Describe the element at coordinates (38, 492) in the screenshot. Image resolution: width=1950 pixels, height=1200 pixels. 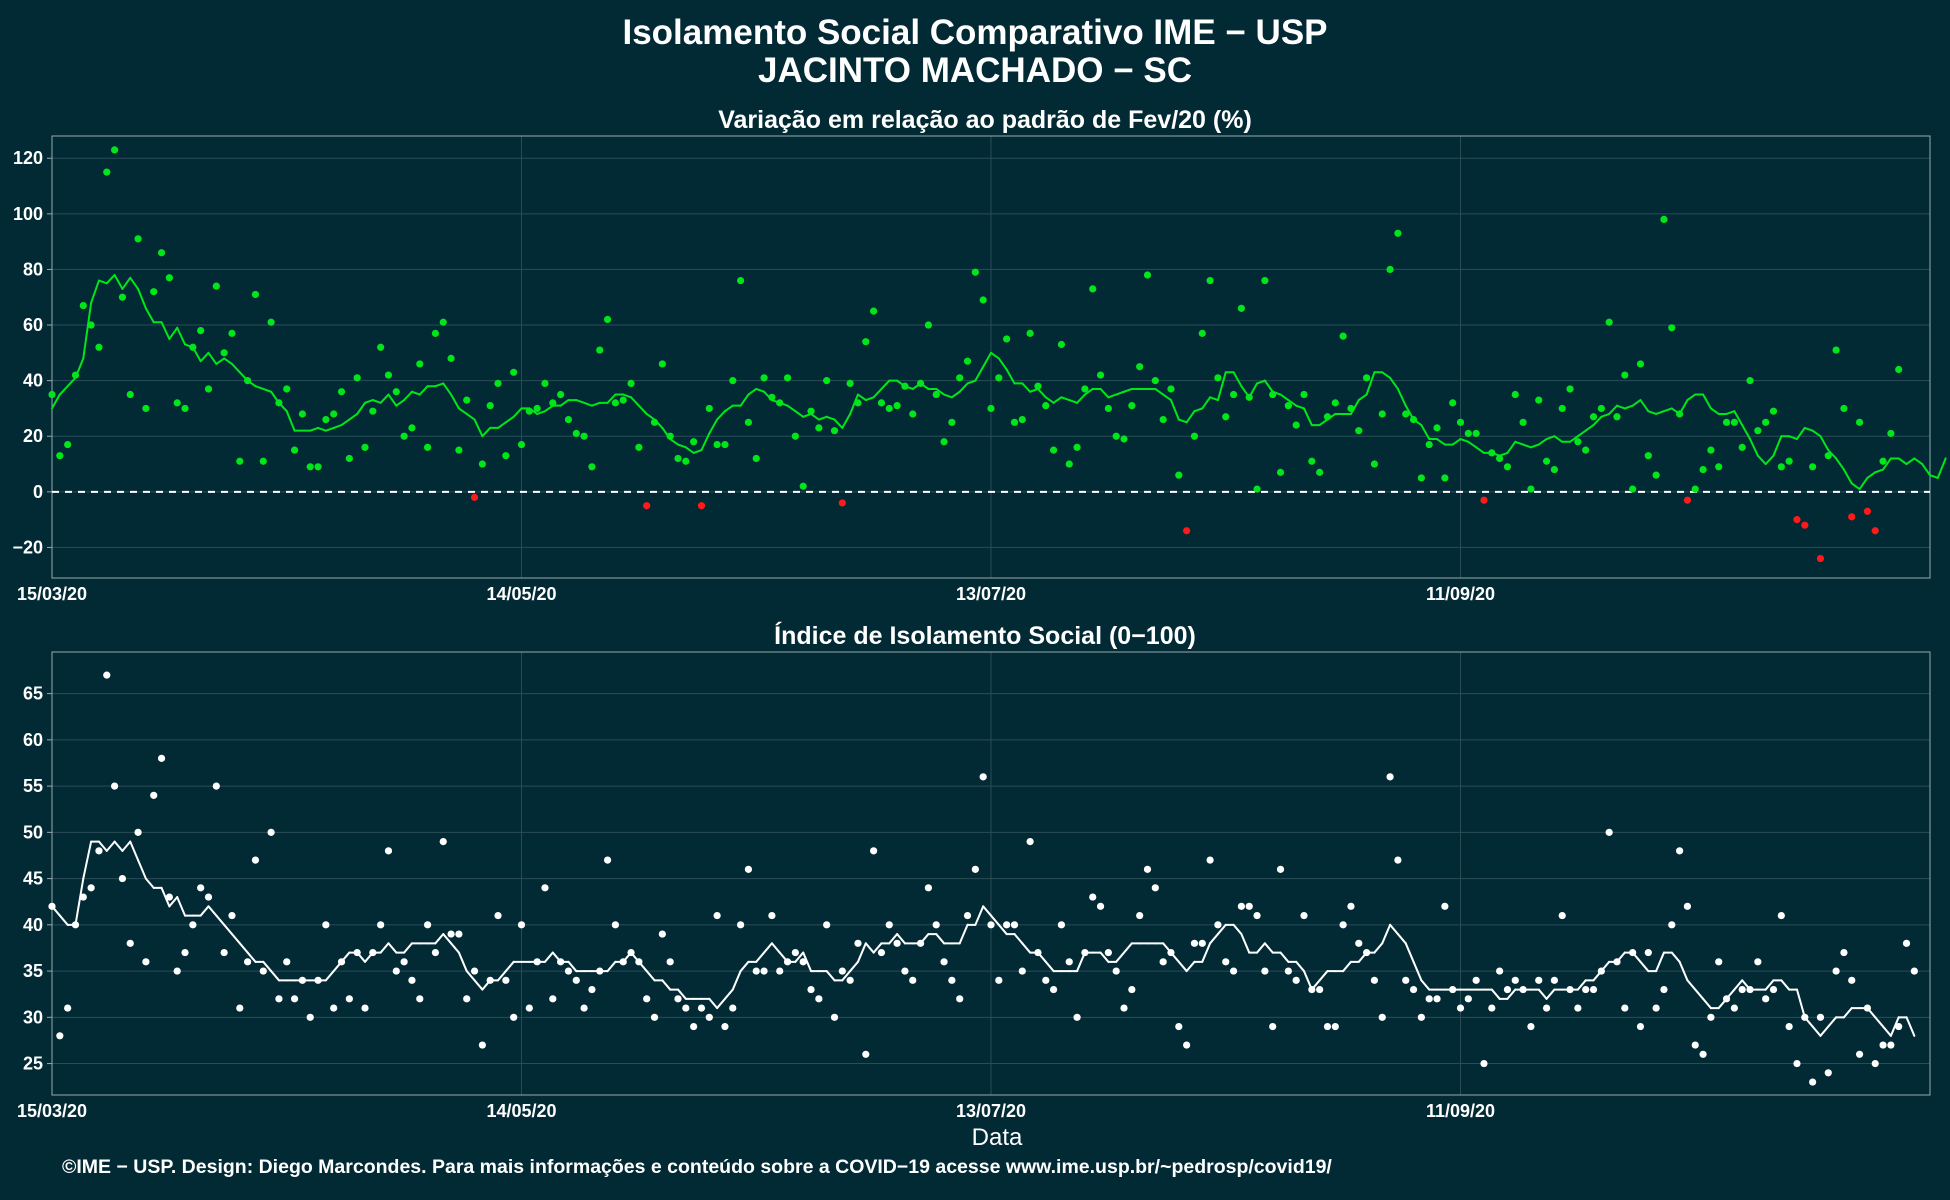
I see `y-tick-label: 0` at that location.